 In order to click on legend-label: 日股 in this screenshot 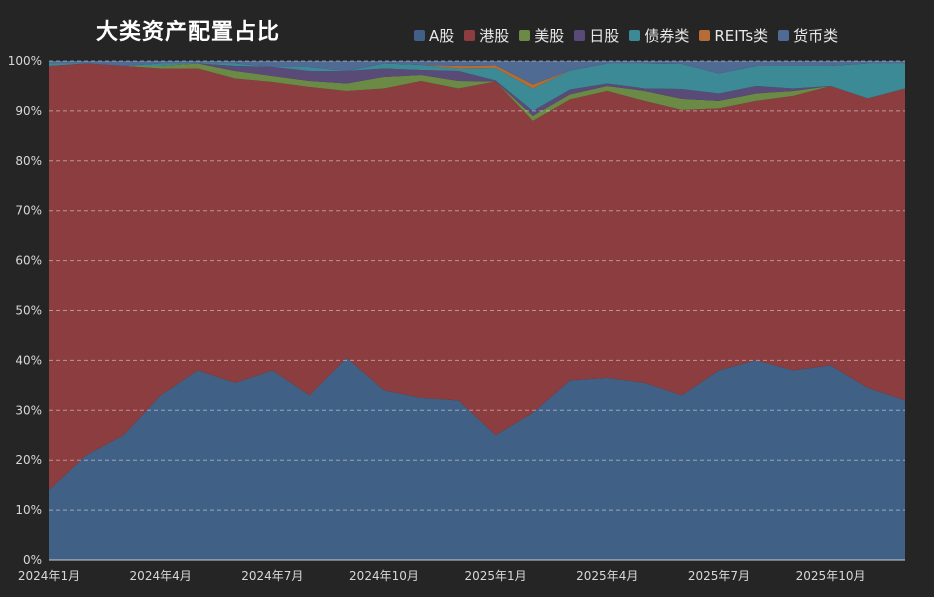, I will do `click(604, 36)`.